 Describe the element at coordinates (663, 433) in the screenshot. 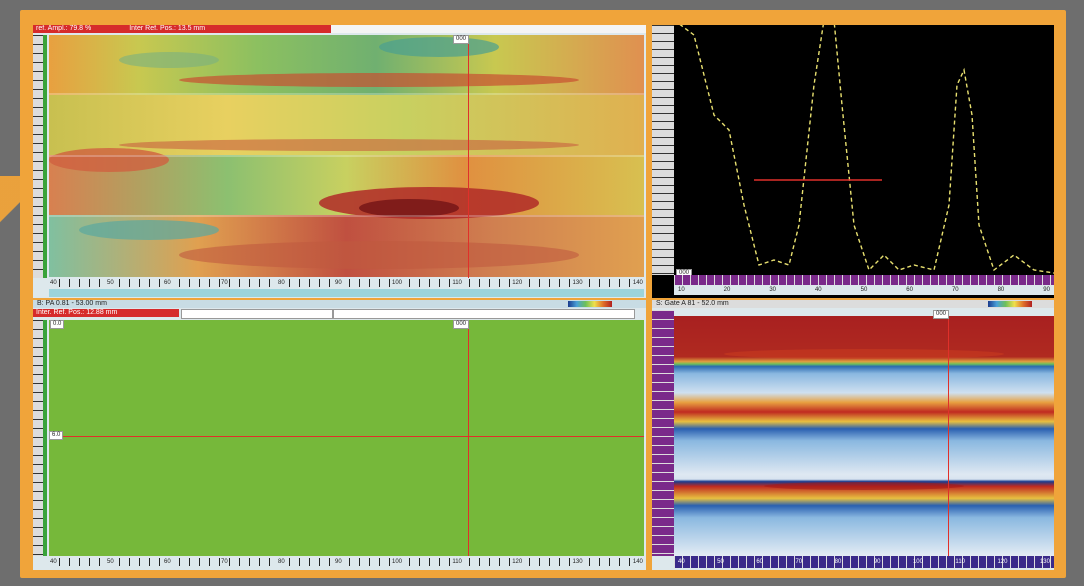

I see `sscan-vertical-ruler` at that location.